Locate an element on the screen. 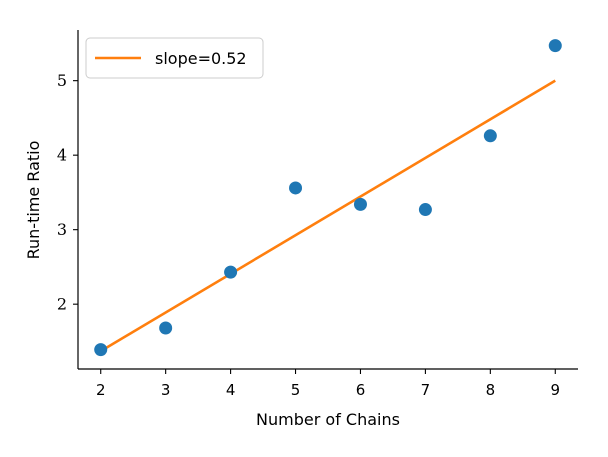  x-ticks: 2 3 4 5 6 7 8 9 is located at coordinates (328, 384).